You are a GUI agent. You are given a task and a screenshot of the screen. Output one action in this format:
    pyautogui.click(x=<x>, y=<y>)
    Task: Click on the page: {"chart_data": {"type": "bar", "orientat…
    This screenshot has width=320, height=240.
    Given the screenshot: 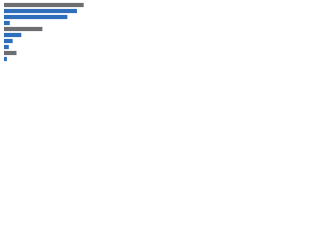 What is the action you would take?
    pyautogui.click(x=50, y=35)
    